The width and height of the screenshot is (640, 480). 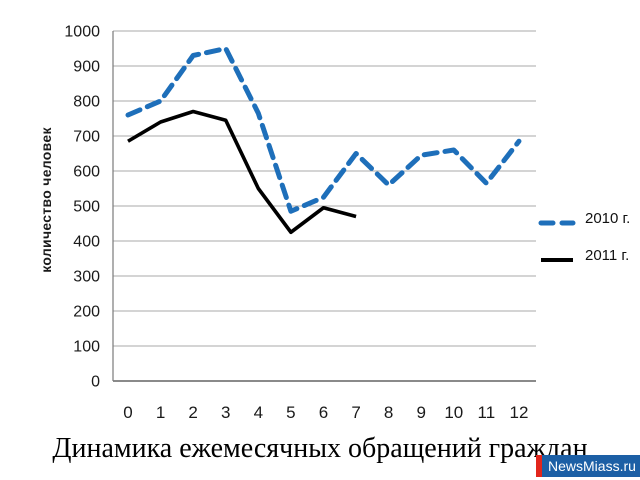 What do you see at coordinates (86, 347) in the screenshot?
I see `y-tick-label: 100` at bounding box center [86, 347].